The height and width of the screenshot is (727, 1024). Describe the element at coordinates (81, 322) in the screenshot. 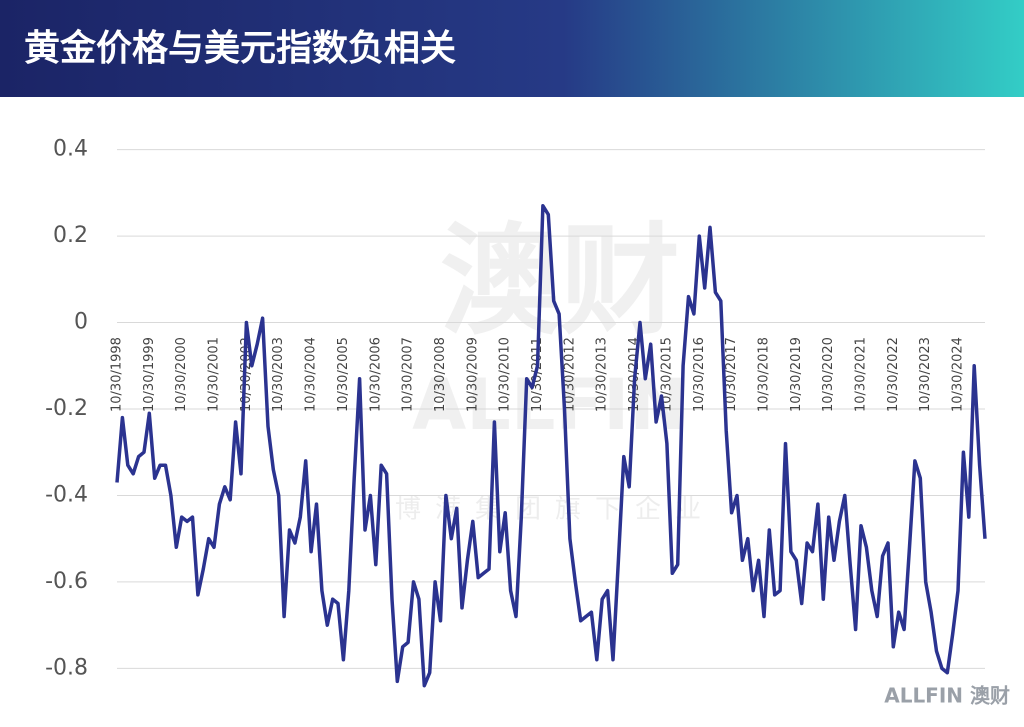

I see `y-tick-label: 0` at that location.